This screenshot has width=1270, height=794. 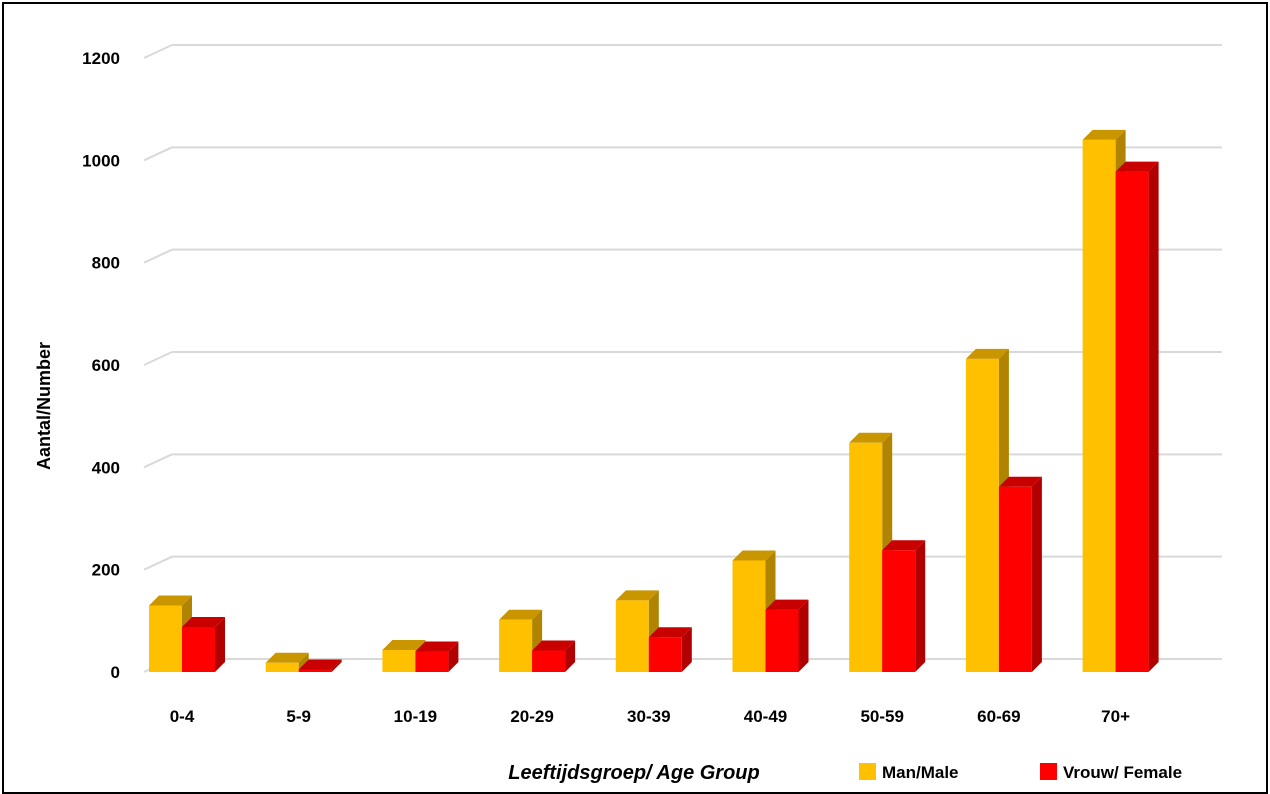 I want to click on y-tick-label: 600, so click(x=106, y=365).